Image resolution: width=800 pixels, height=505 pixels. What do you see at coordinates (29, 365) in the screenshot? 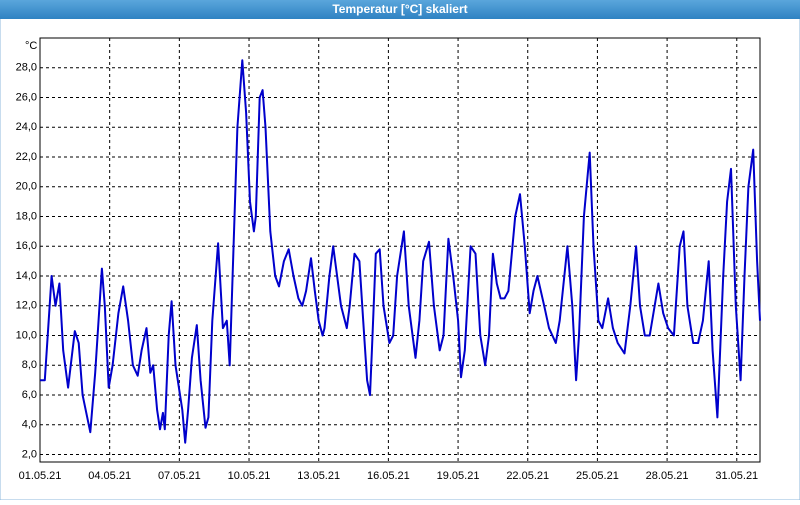
I see `y-tick-label: 8,0` at bounding box center [29, 365].